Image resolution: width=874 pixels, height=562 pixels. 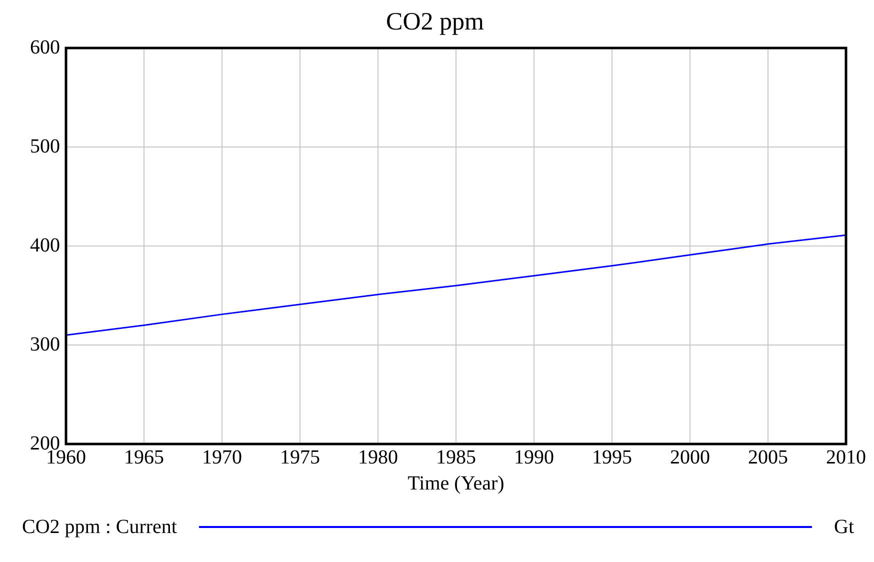 I want to click on x-tick-label: 2010, so click(x=846, y=457).